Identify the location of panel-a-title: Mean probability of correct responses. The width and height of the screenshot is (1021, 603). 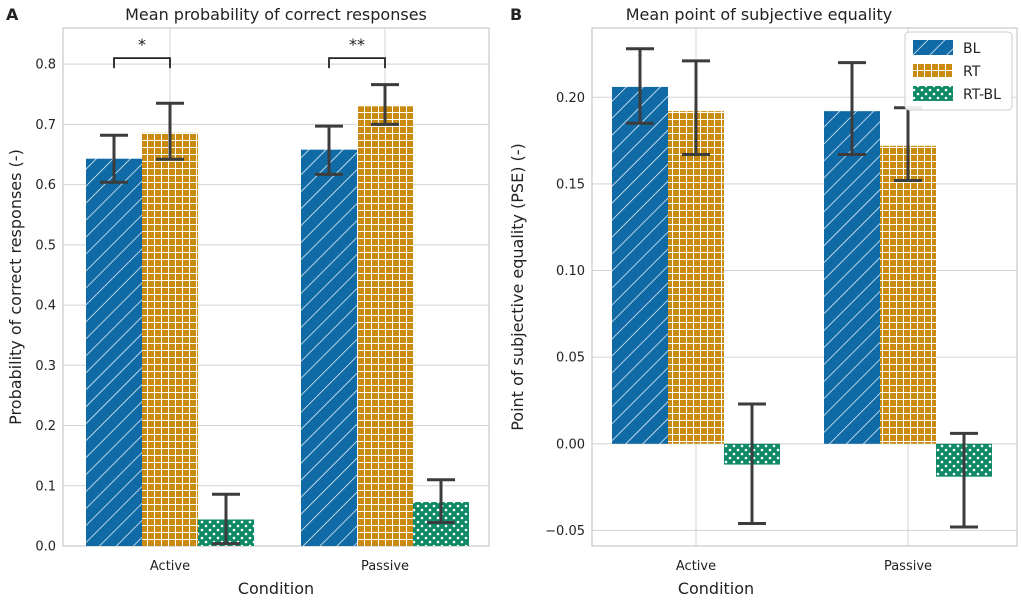
(276, 14).